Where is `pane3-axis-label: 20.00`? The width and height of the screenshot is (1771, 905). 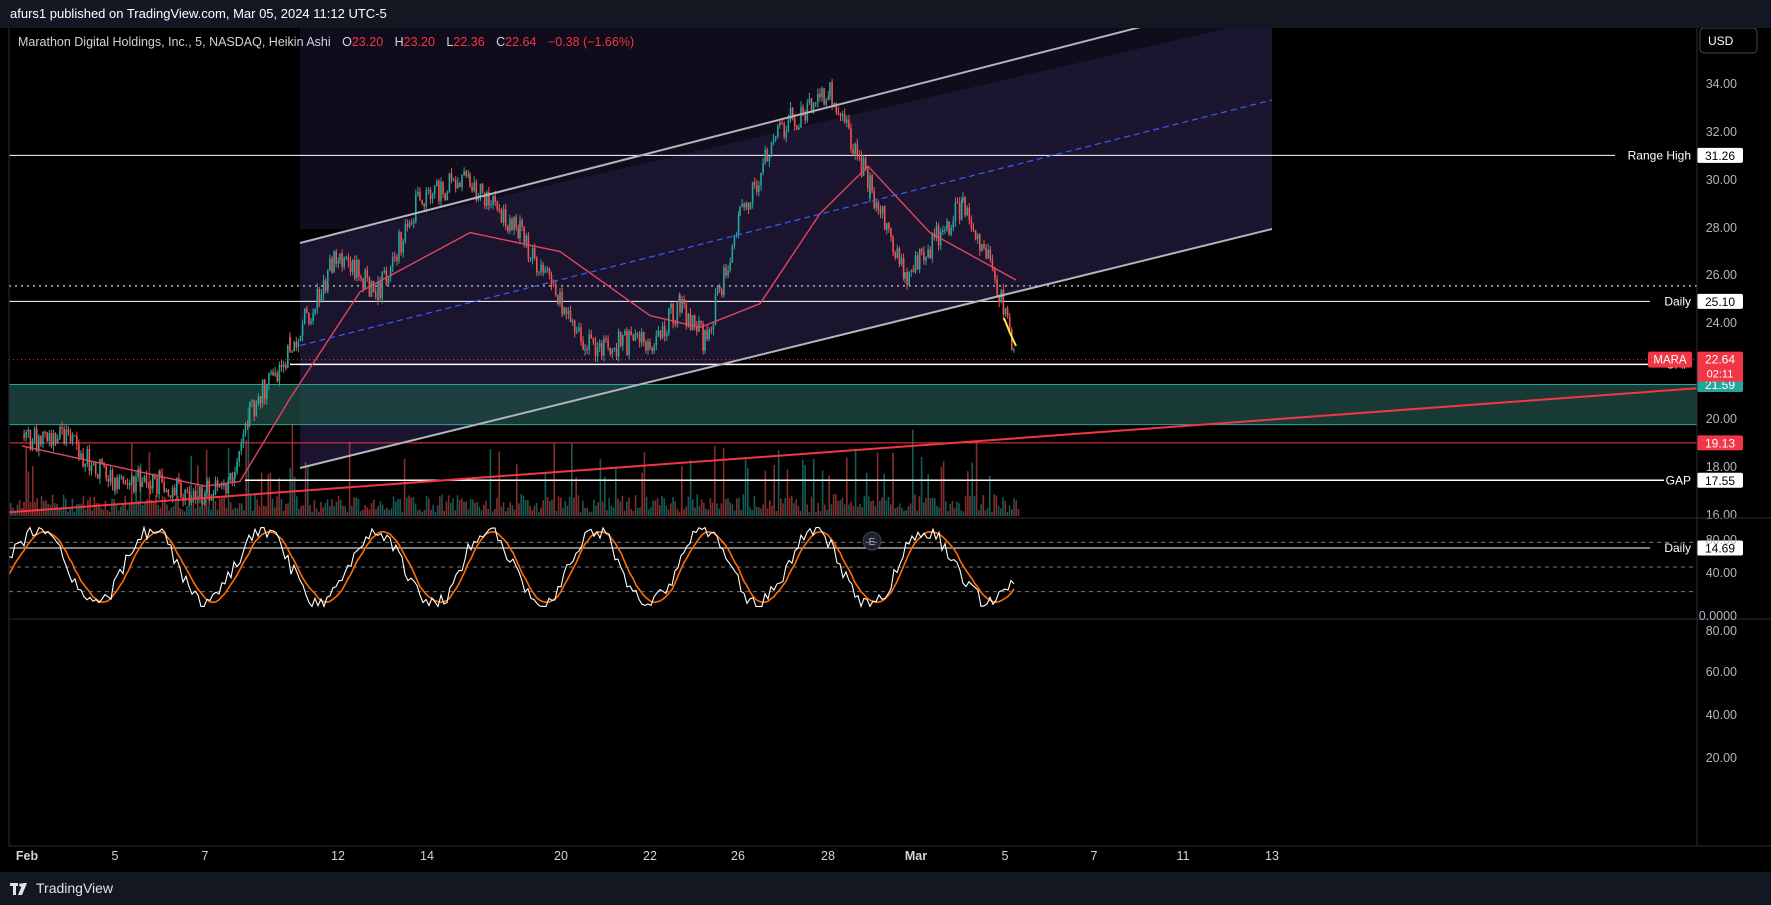 pane3-axis-label: 20.00 is located at coordinates (1721, 758).